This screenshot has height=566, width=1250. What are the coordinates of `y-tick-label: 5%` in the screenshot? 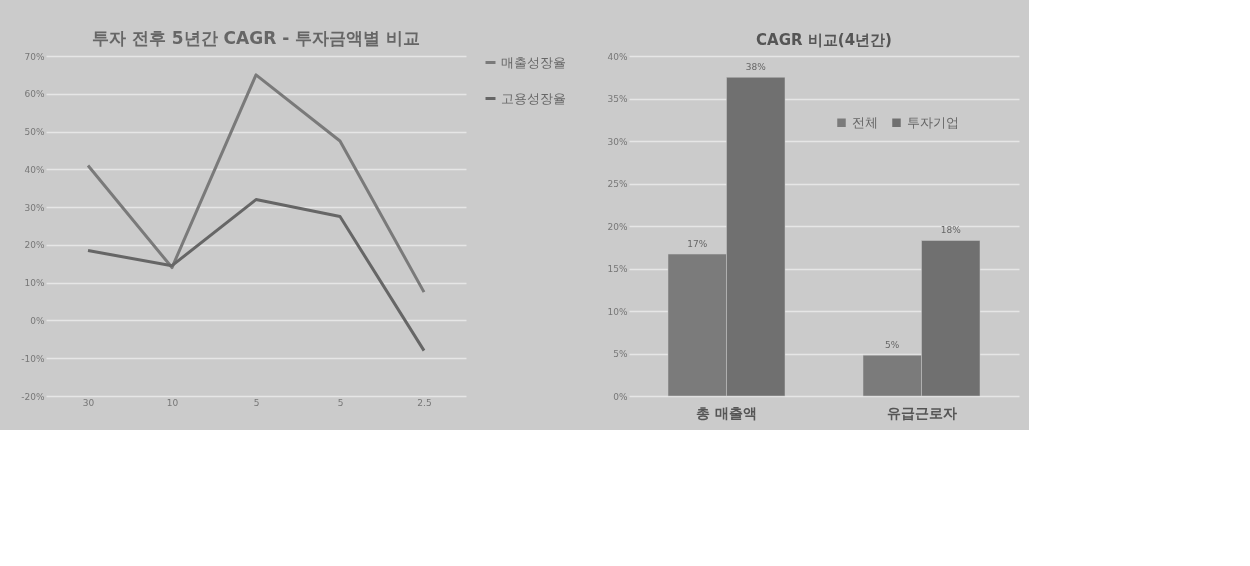 It's located at (620, 354).